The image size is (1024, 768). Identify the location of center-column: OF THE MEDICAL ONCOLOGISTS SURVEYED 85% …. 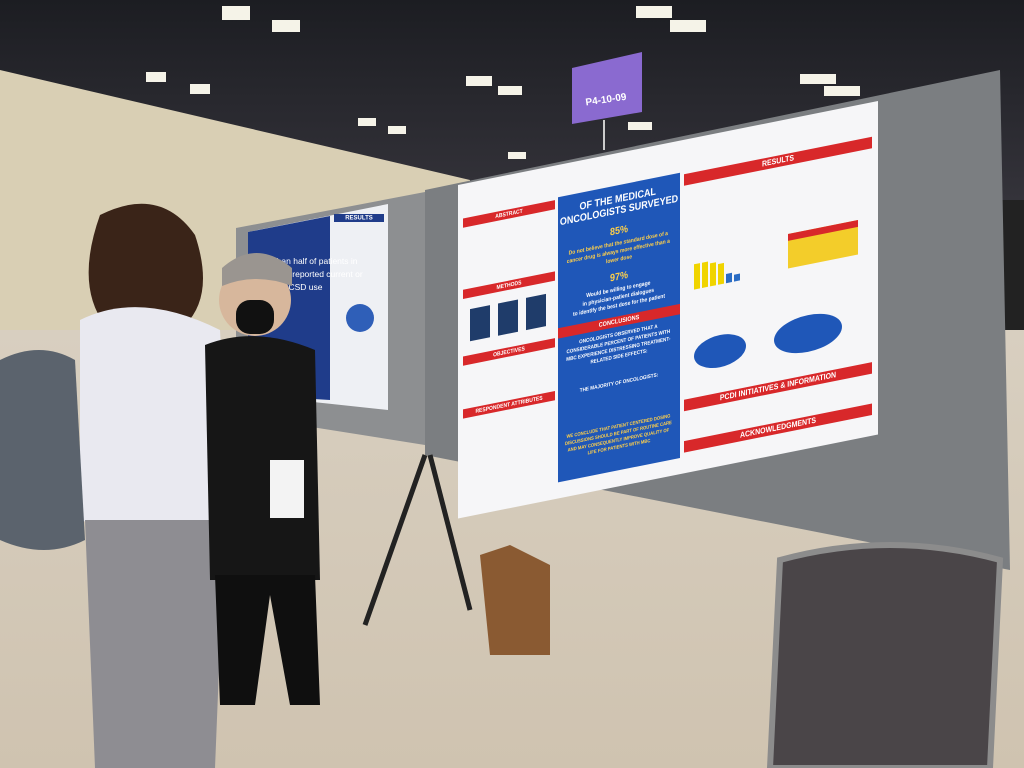
(619, 327).